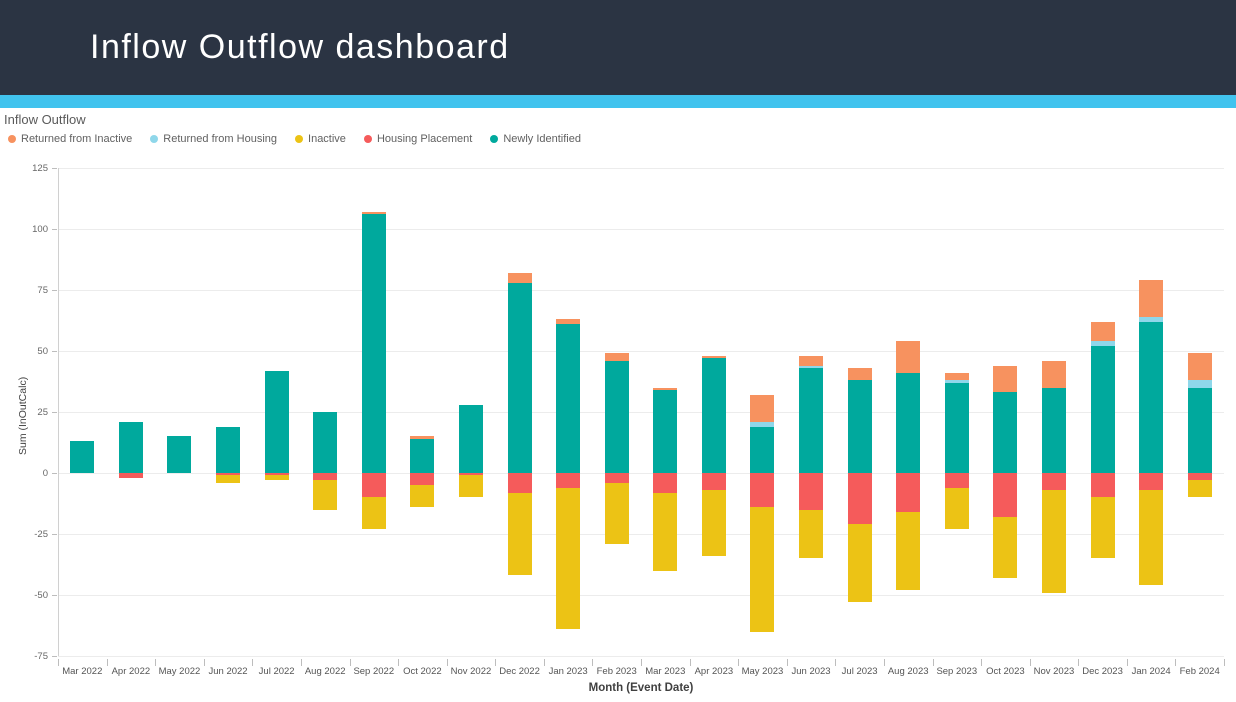  What do you see at coordinates (1053, 541) in the screenshot?
I see `bar-segment-inactive-nov-2023` at bounding box center [1053, 541].